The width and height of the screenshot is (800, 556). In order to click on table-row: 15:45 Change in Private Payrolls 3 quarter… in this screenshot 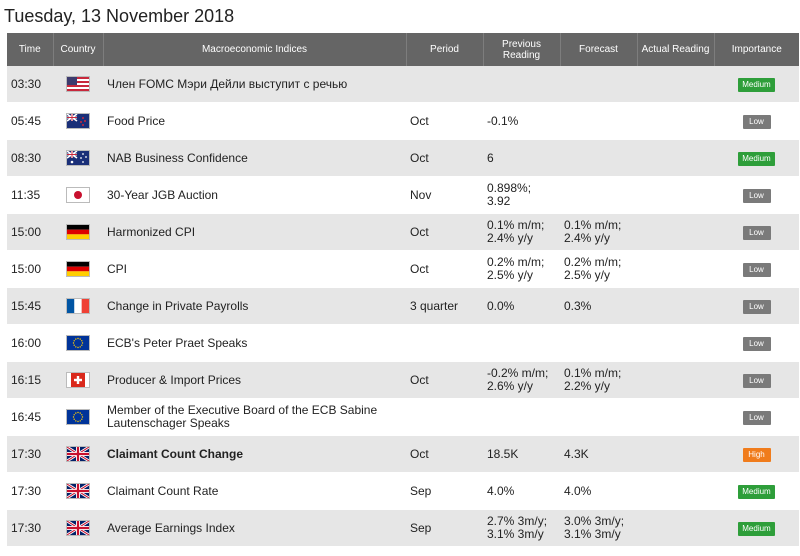, I will do `click(403, 306)`.